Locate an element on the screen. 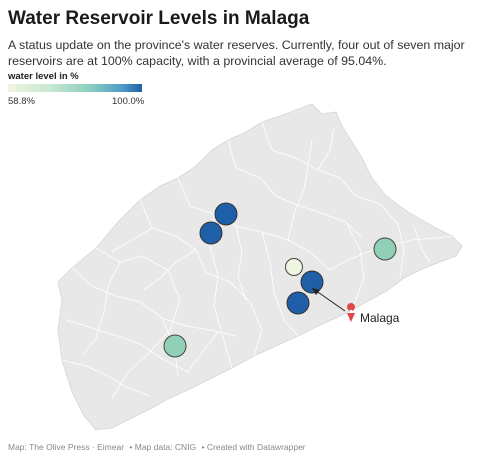 Image resolution: width=490 pixels, height=460 pixels. malaga-annotation: Malaga is located at coordinates (355, 306).